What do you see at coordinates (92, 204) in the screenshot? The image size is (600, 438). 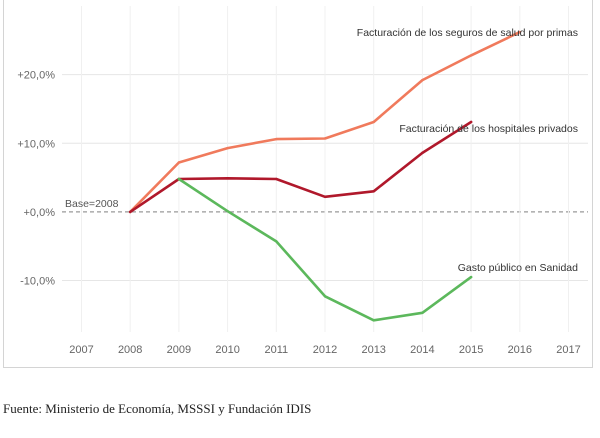 I see `baseline-label: Base=2008` at bounding box center [92, 204].